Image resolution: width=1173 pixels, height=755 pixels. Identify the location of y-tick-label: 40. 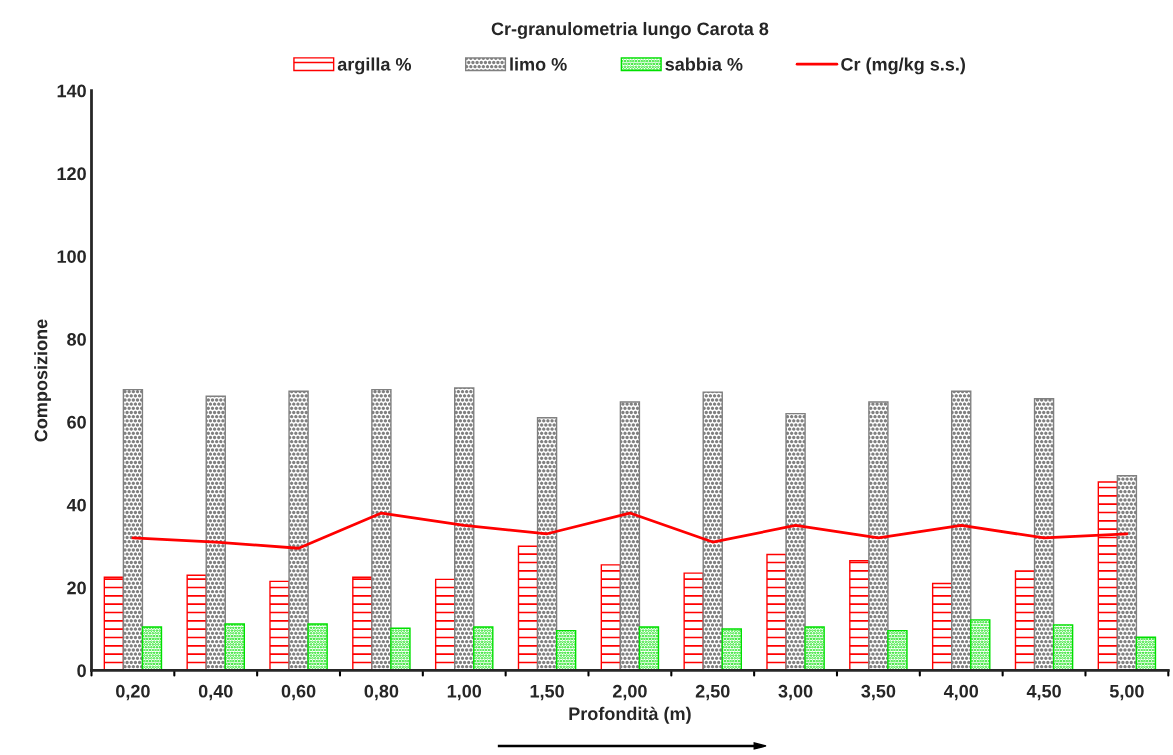
(76, 505).